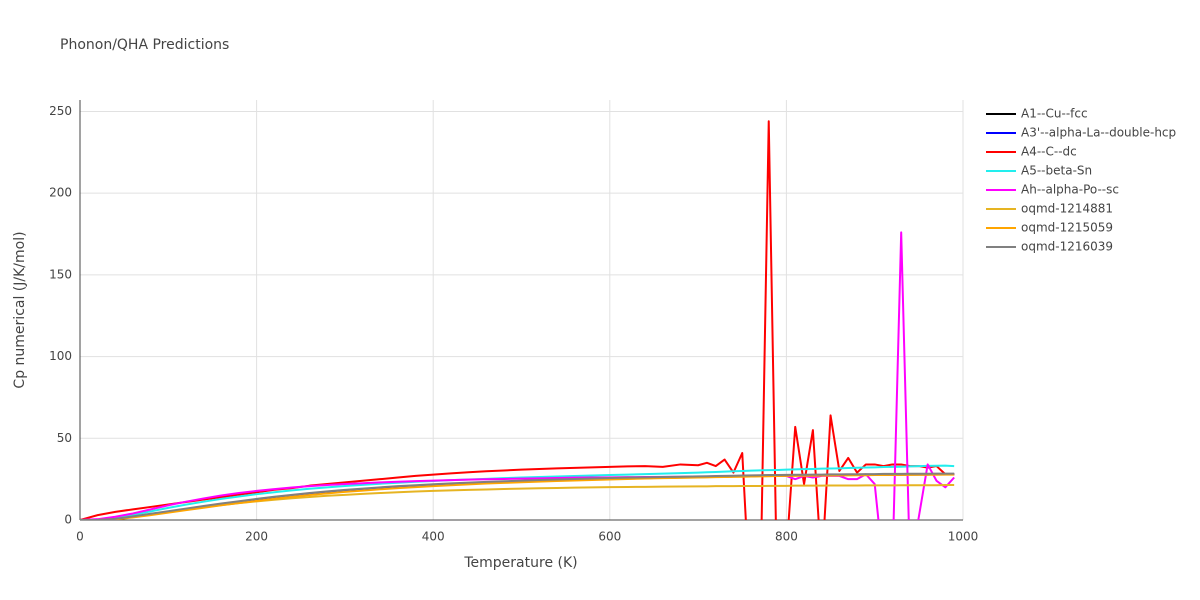 This screenshot has width=1200, height=600. What do you see at coordinates (1049, 152) in the screenshot?
I see `legend-label: A4--C--dc` at bounding box center [1049, 152].